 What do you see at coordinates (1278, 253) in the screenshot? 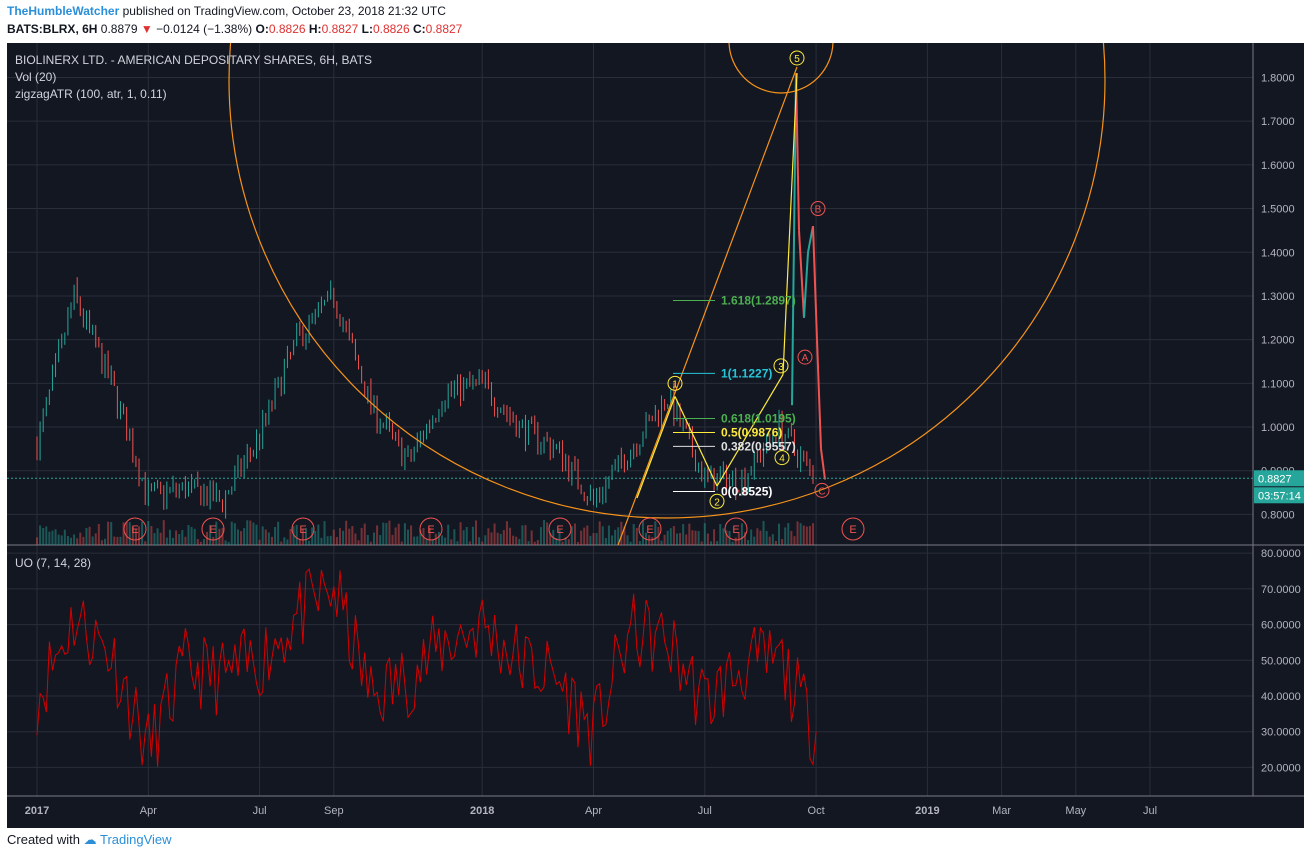
I see `price-axis-tick: 1.4000` at bounding box center [1278, 253].